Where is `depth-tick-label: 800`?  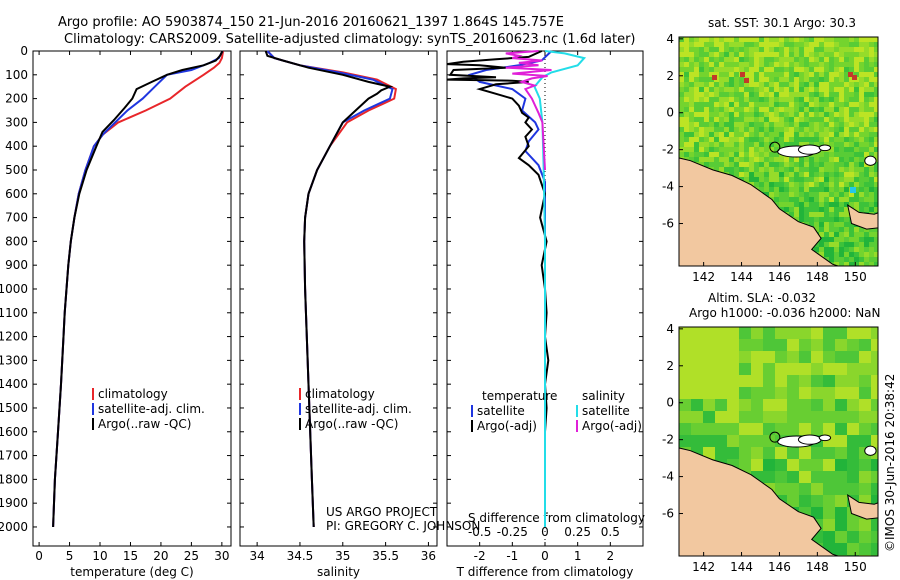 depth-tick-label: 800 is located at coordinates (16, 241).